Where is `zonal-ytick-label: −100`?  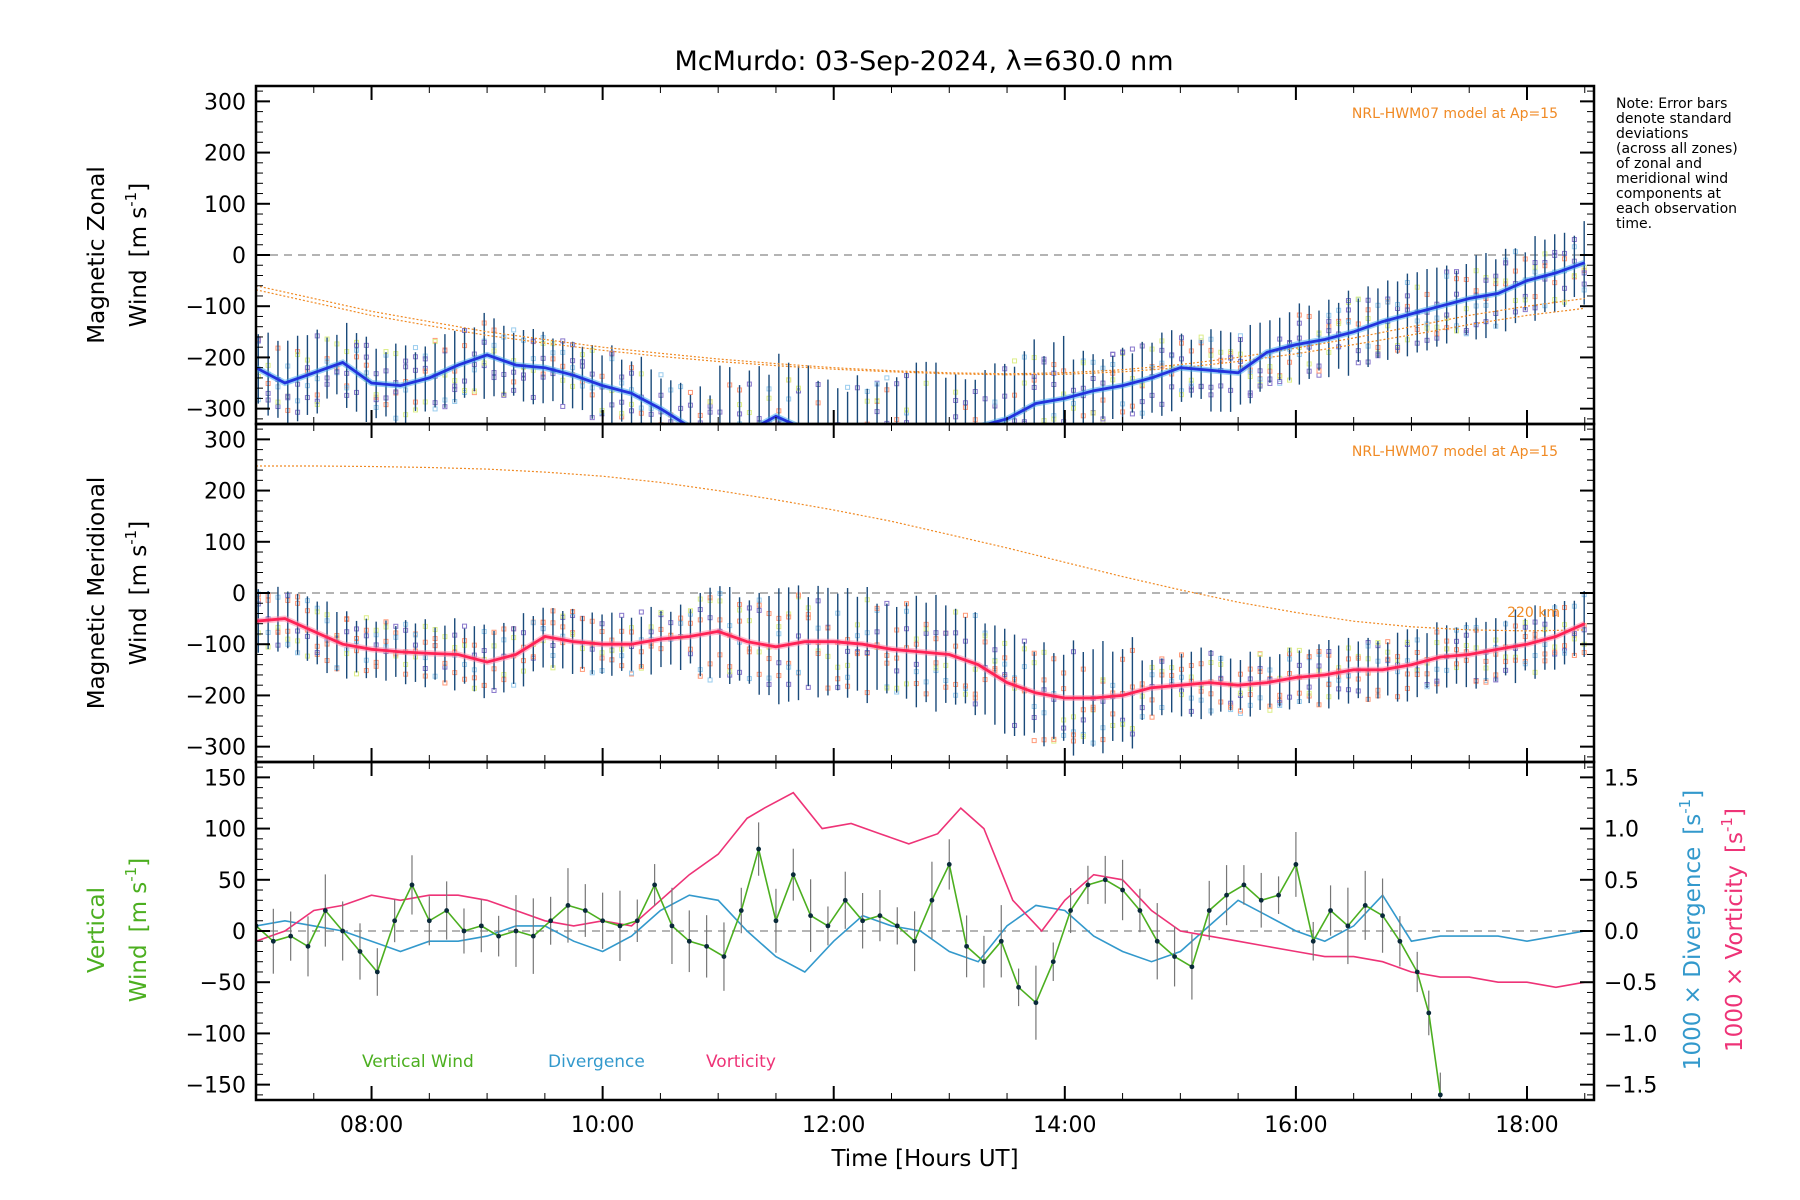 zonal-ytick-label: −100 is located at coordinates (216, 307).